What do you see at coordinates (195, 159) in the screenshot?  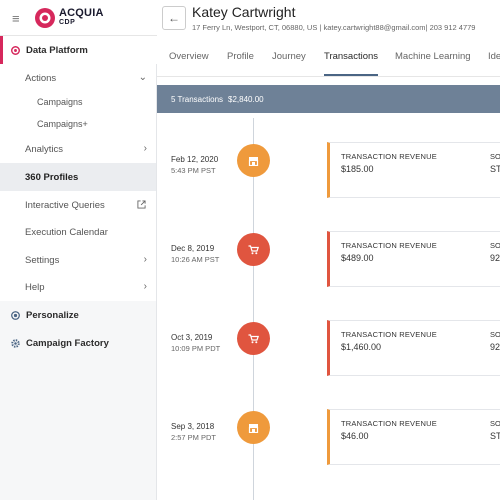 I see `entry-date: Feb 12, 2020` at bounding box center [195, 159].